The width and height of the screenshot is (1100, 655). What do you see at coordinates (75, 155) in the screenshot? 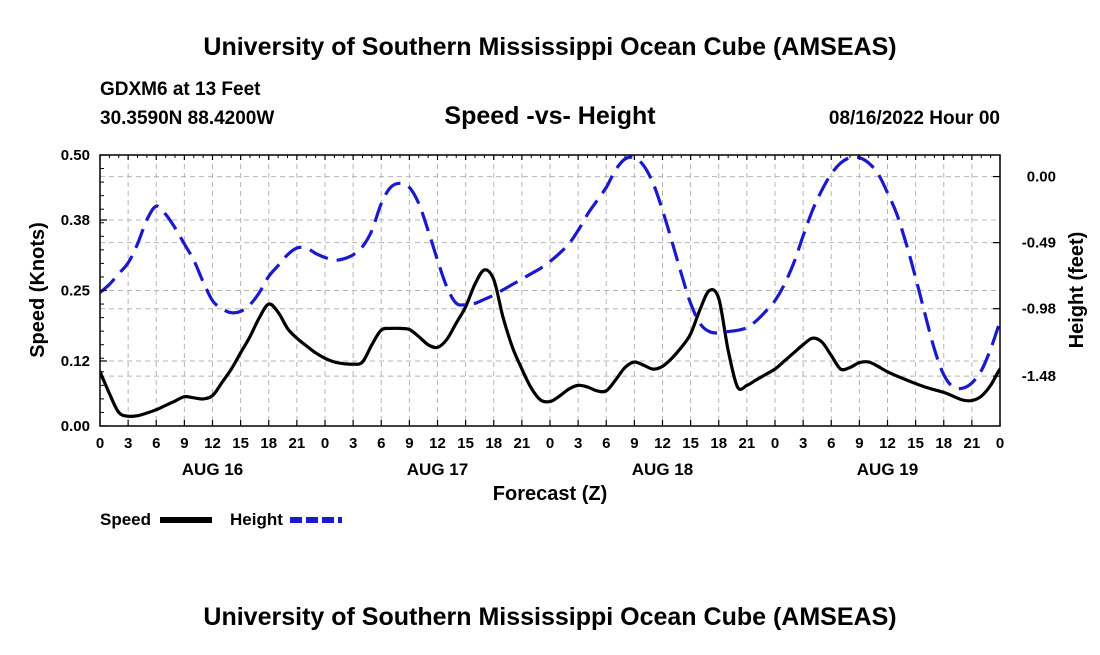
I see `y-tick-label: 0.50` at bounding box center [75, 155].